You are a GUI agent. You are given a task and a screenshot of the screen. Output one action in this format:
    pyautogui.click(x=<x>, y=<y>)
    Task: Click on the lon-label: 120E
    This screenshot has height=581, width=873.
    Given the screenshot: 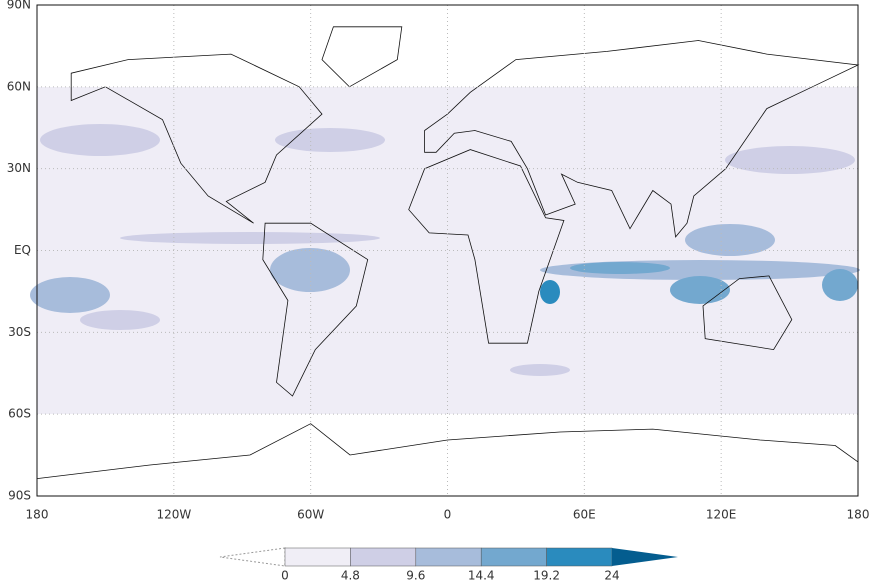 What is the action you would take?
    pyautogui.click(x=721, y=515)
    